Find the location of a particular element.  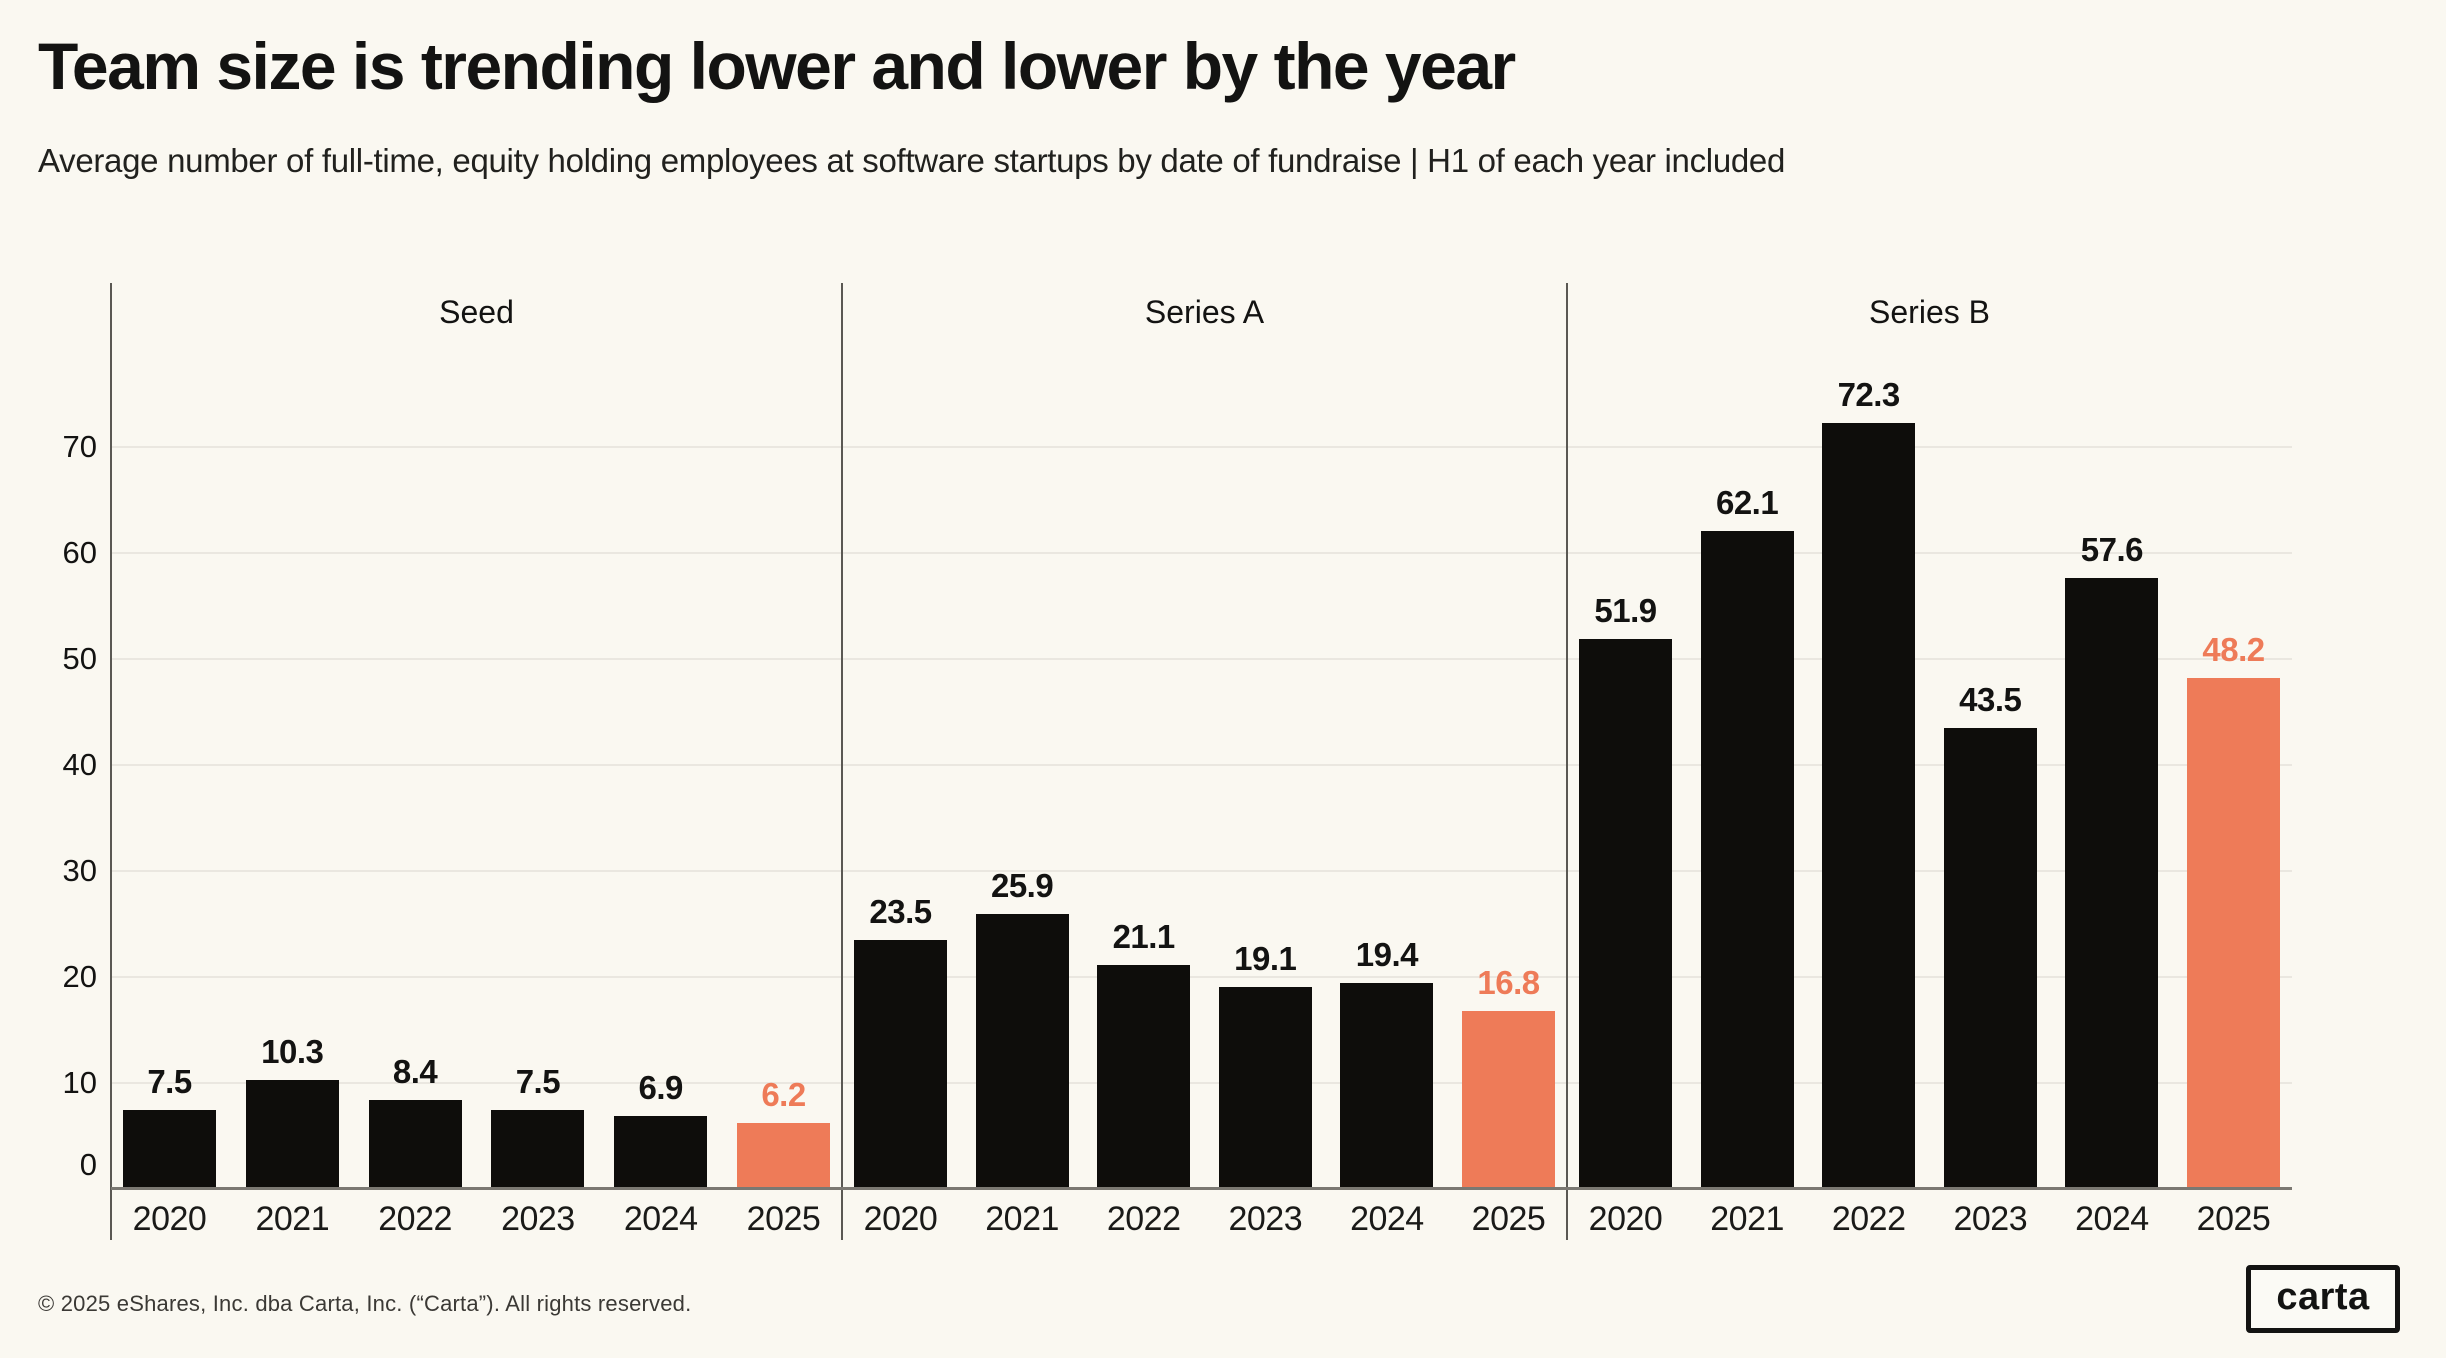

bar-seed-2023 is located at coordinates (538, 1149).